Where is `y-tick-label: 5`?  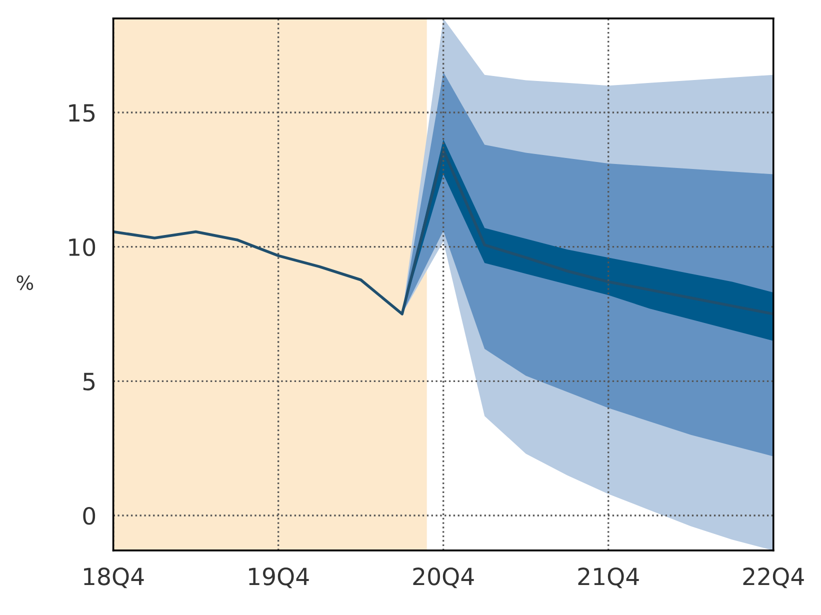
y-tick-label: 5 is located at coordinates (89, 381).